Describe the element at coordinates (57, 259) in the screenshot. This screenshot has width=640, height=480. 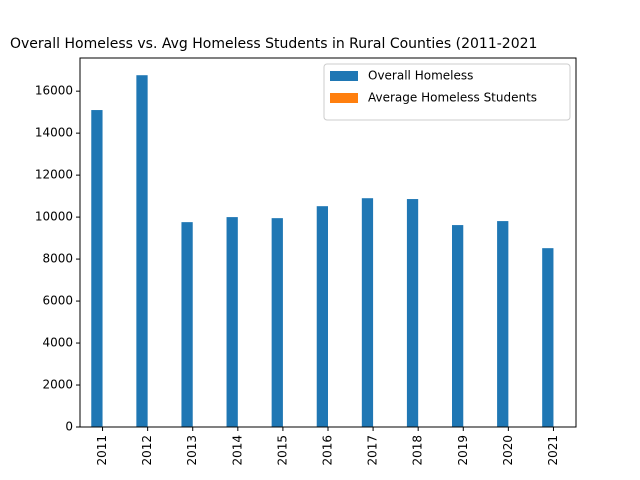
I see `y-tick-label: 8000` at that location.